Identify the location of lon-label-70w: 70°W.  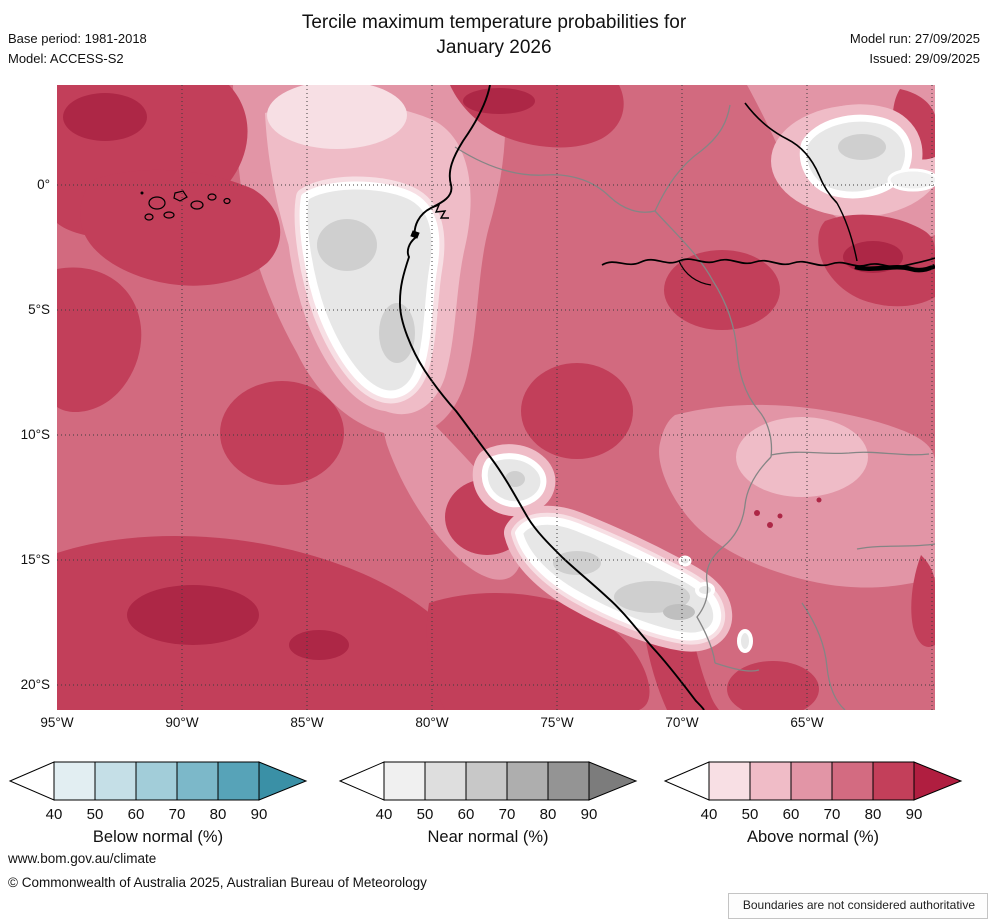
(682, 722).